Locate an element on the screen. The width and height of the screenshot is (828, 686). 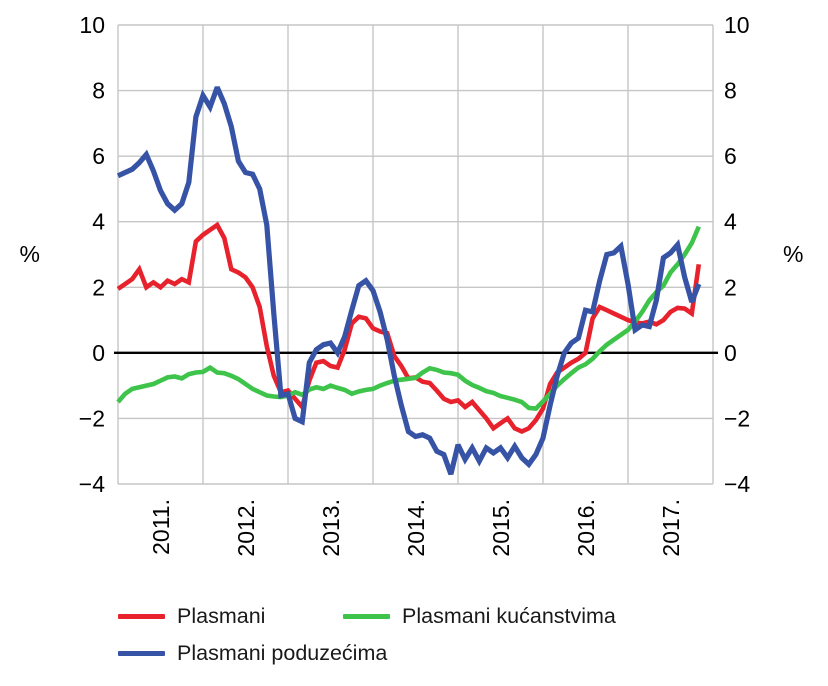
y-axis-tick-label-right: 4 is located at coordinates (730, 222).